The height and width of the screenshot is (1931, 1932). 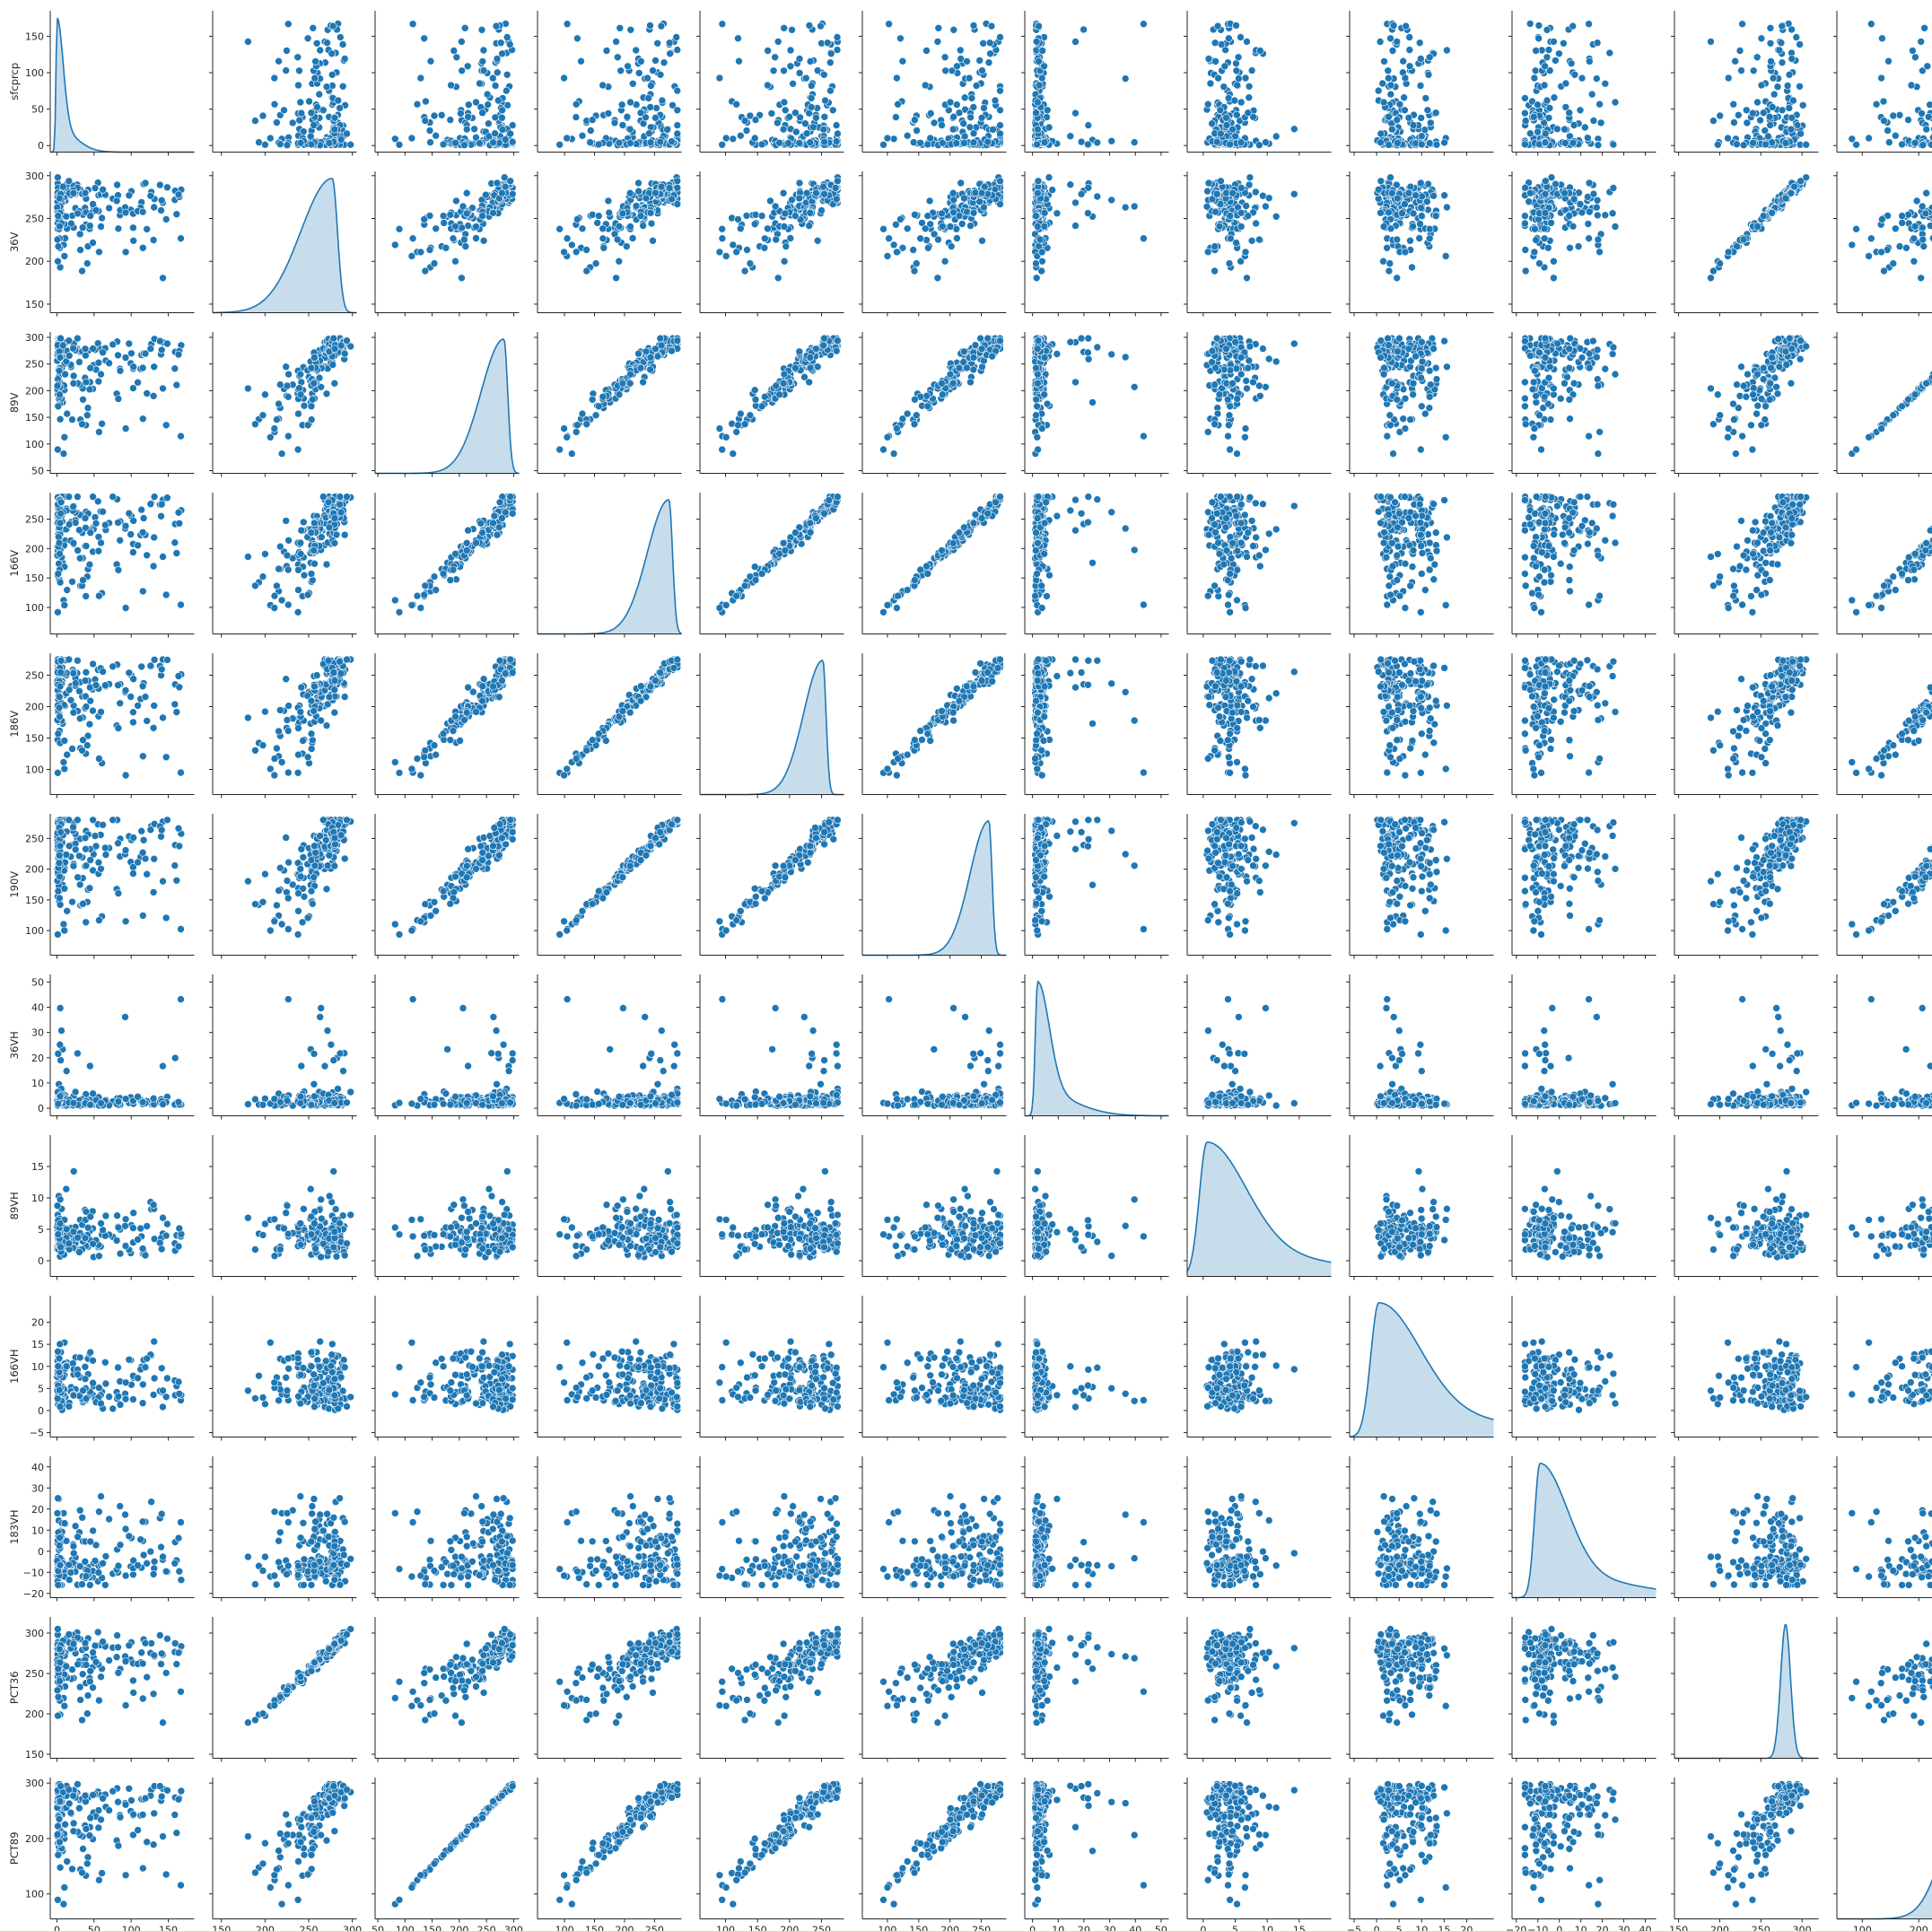 What do you see at coordinates (35, 870) in the screenshot?
I see `y-tick-label: 200` at bounding box center [35, 870].